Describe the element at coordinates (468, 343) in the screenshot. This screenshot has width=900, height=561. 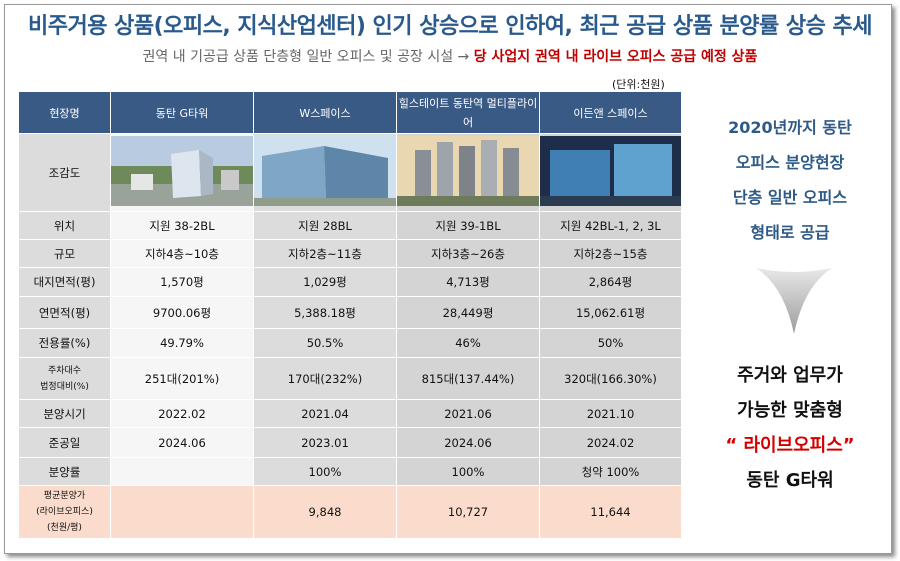
I see `table-cell: 46%` at that location.